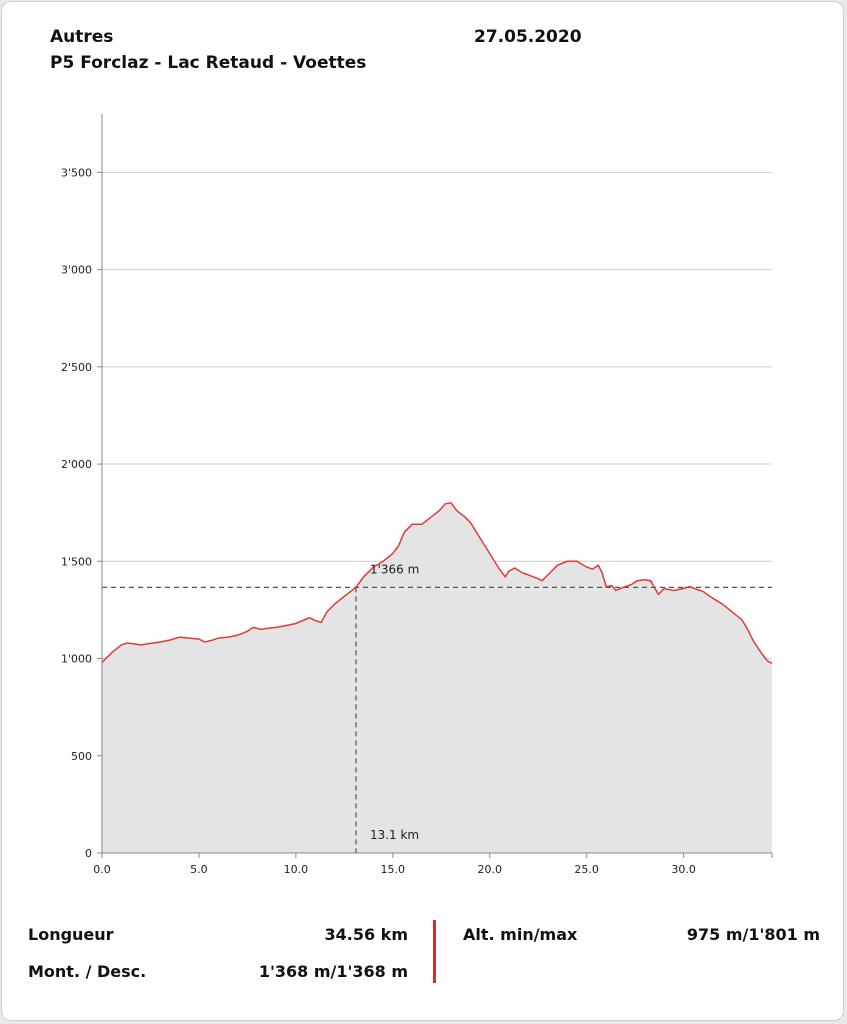 This screenshot has width=847, height=1024. I want to click on marker-altitude-label: 1'366 m, so click(394, 569).